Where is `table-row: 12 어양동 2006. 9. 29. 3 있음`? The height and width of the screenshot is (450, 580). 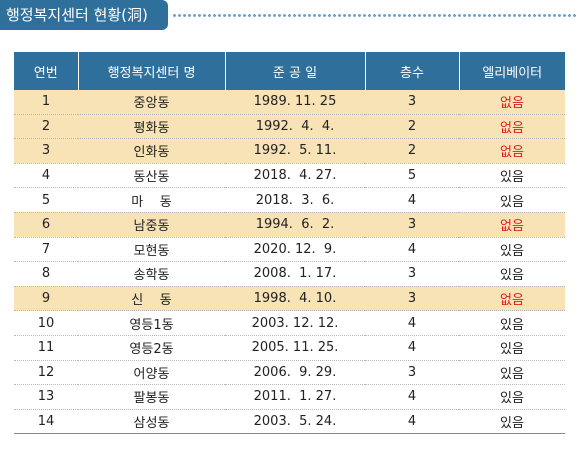
table-row: 12 어양동 2006. 9. 29. 3 있음 is located at coordinates (289, 373).